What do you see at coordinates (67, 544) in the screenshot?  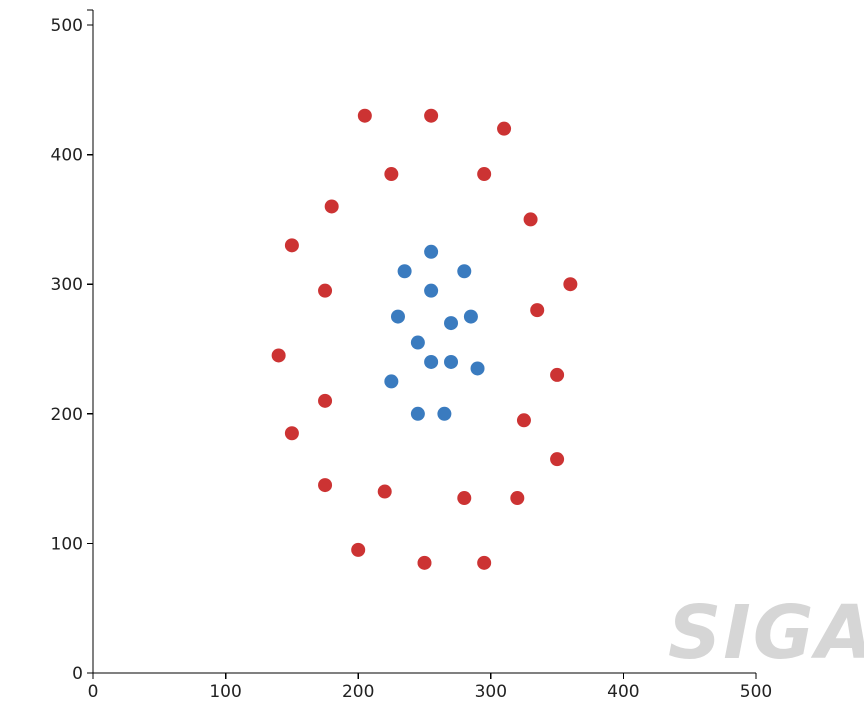 I see `y-tick-label: 100` at bounding box center [67, 544].